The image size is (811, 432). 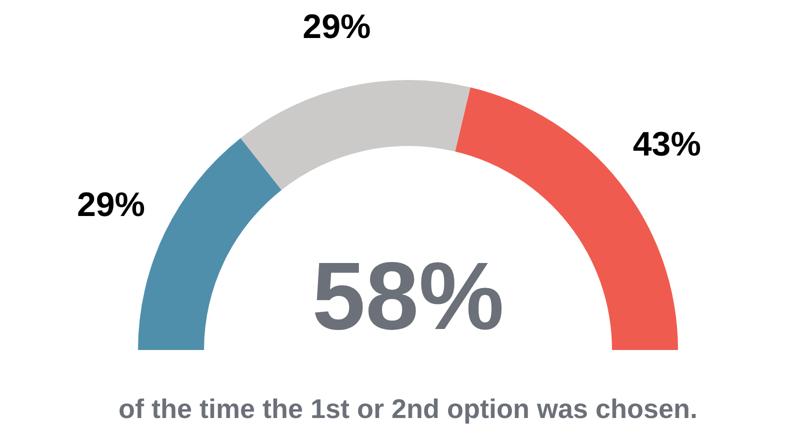 I want to click on data-label: 43%, so click(x=666, y=144).